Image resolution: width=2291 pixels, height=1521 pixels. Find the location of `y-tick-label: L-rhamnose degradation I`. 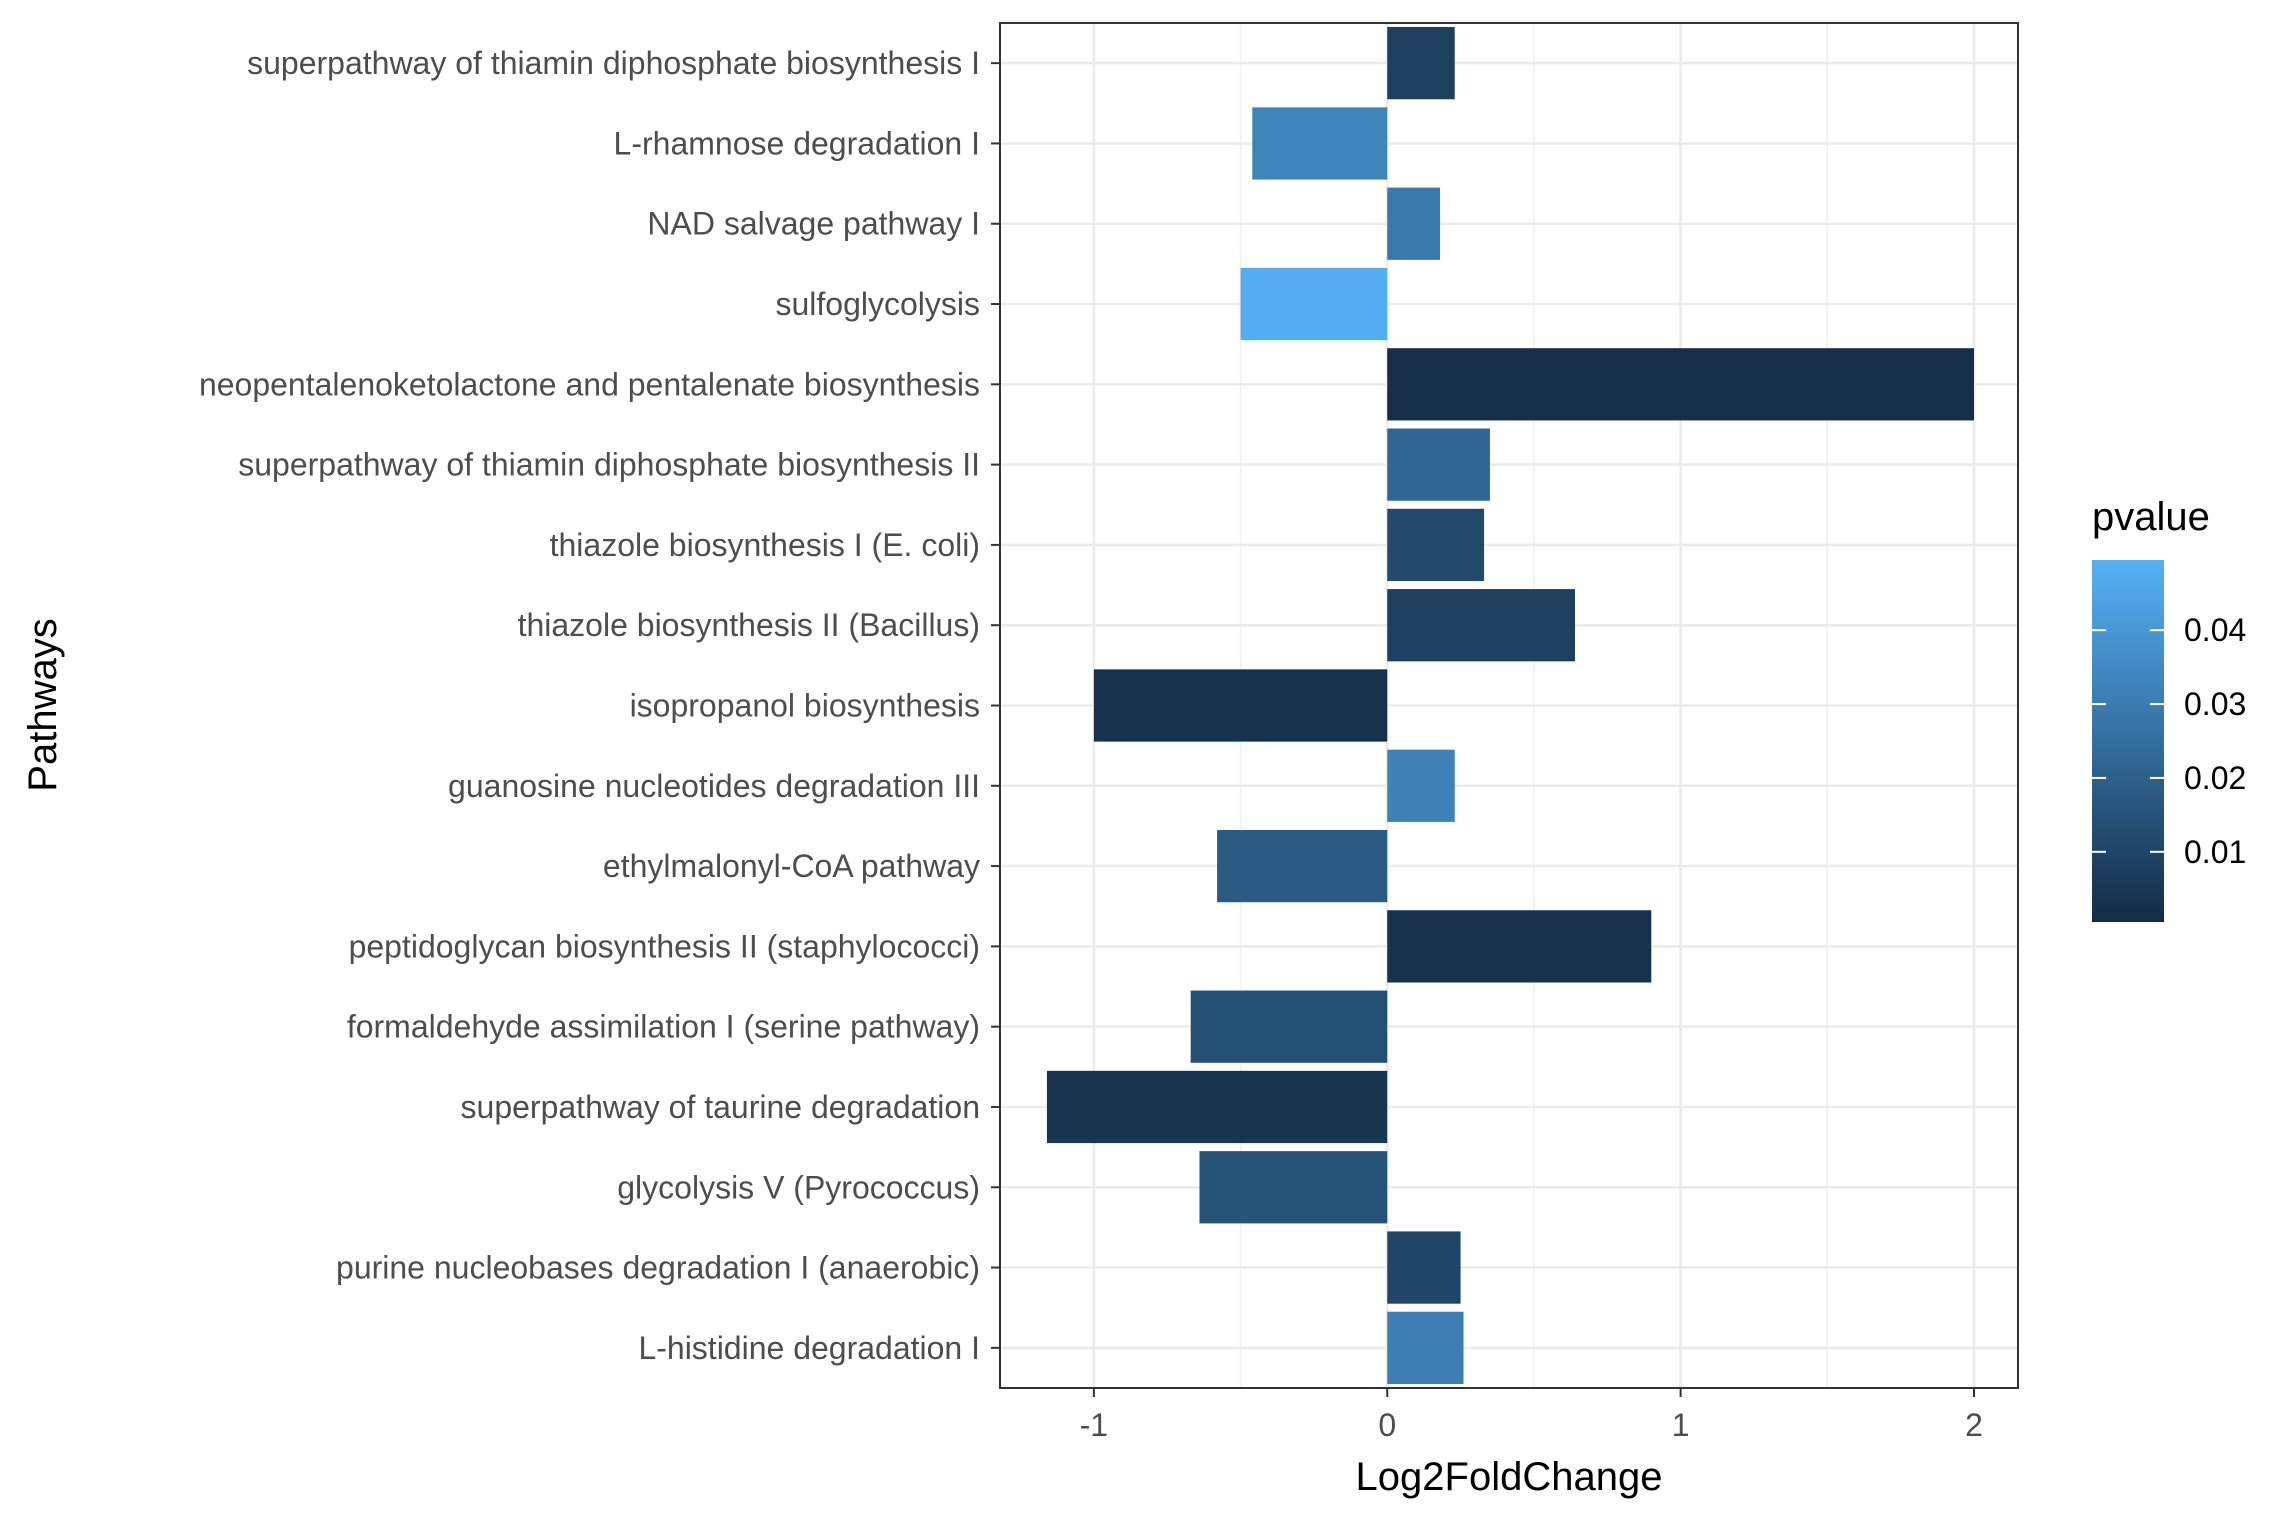

y-tick-label: L-rhamnose degradation I is located at coordinates (797, 143).